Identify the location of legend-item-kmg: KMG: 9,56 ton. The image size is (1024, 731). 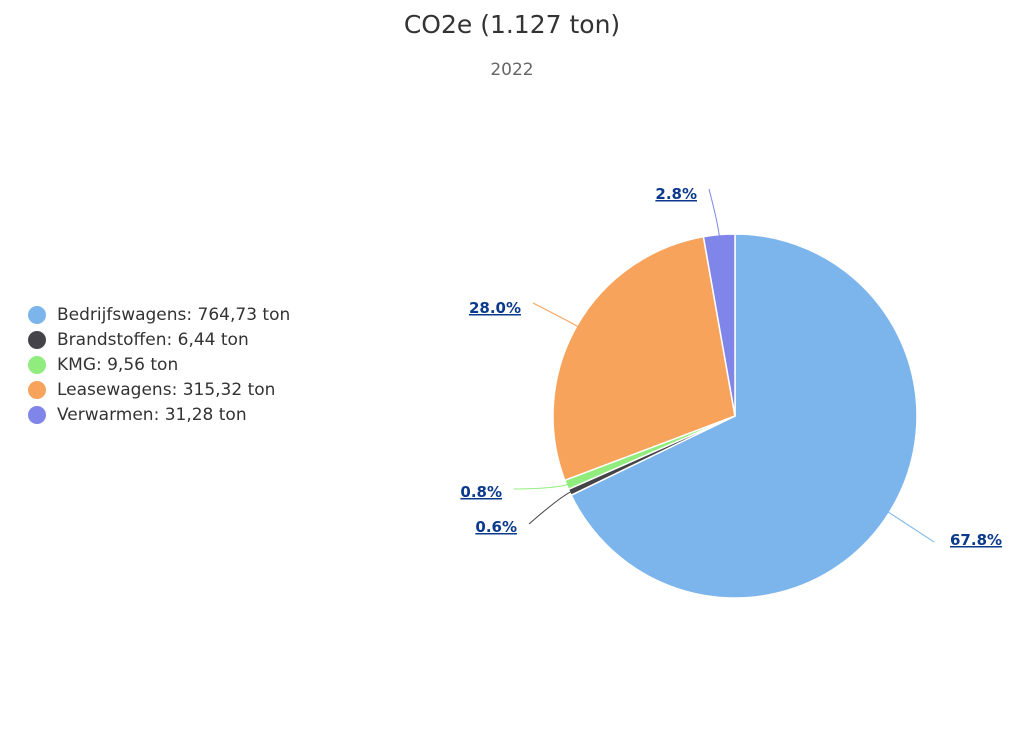
(159, 364).